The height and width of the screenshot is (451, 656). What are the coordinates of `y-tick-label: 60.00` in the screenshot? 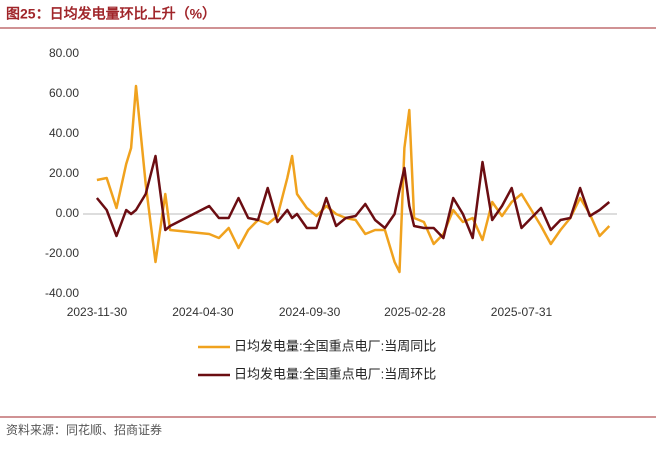 It's located at (64, 93).